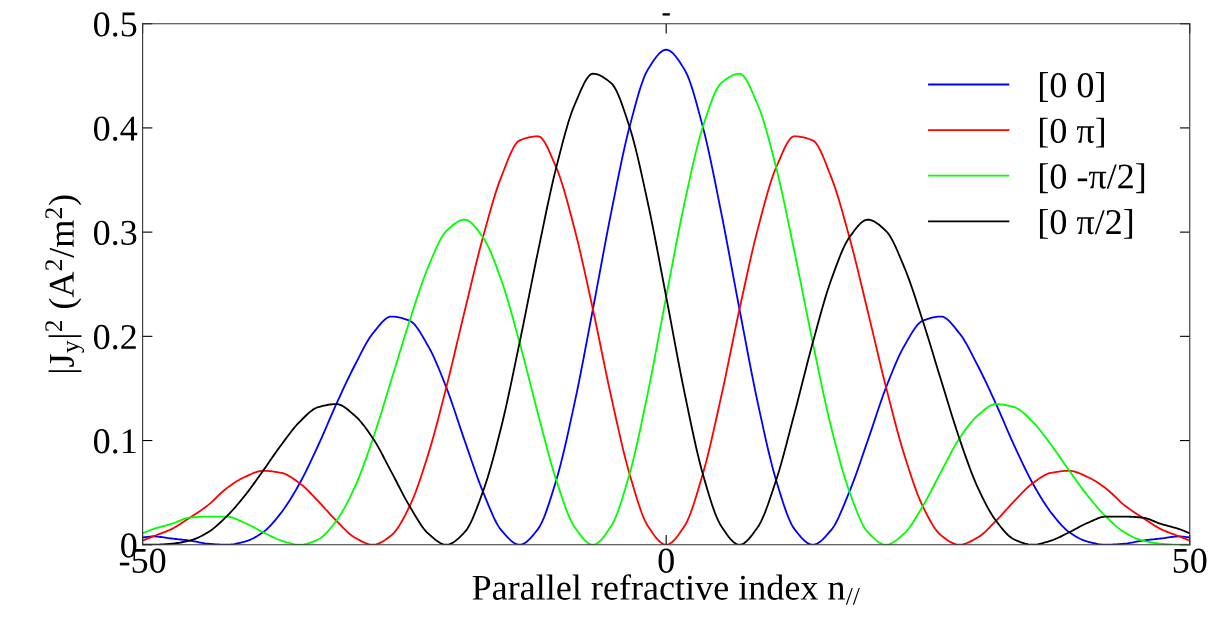 This screenshot has width=1219, height=624. Describe the element at coordinates (115, 441) in the screenshot. I see `y-tick-label: 0.1` at that location.